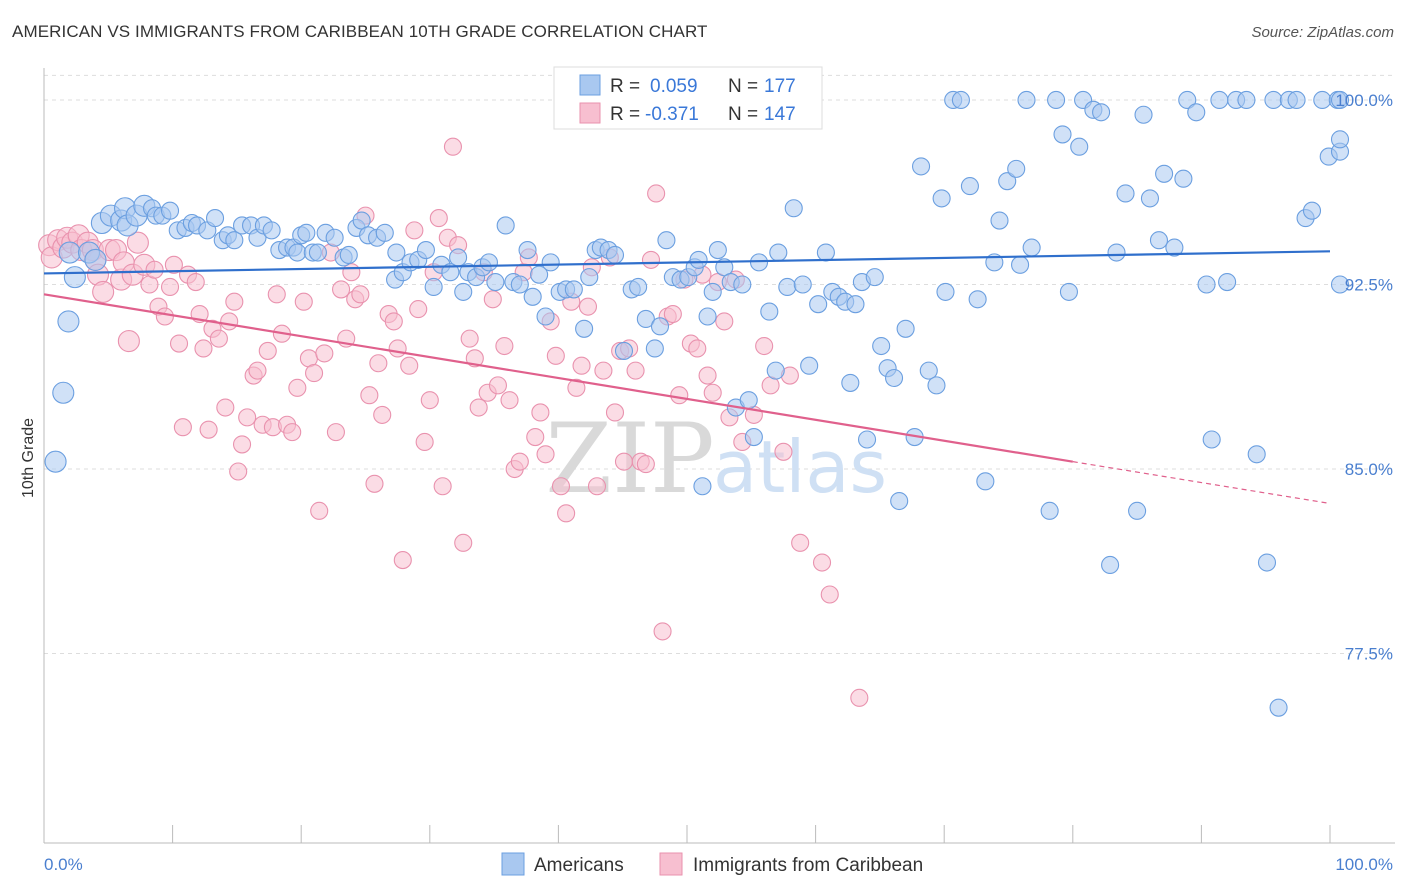  Describe the element at coordinates (1369, 285) in the screenshot. I see `y-tick-label-1: 92.5%` at that location.